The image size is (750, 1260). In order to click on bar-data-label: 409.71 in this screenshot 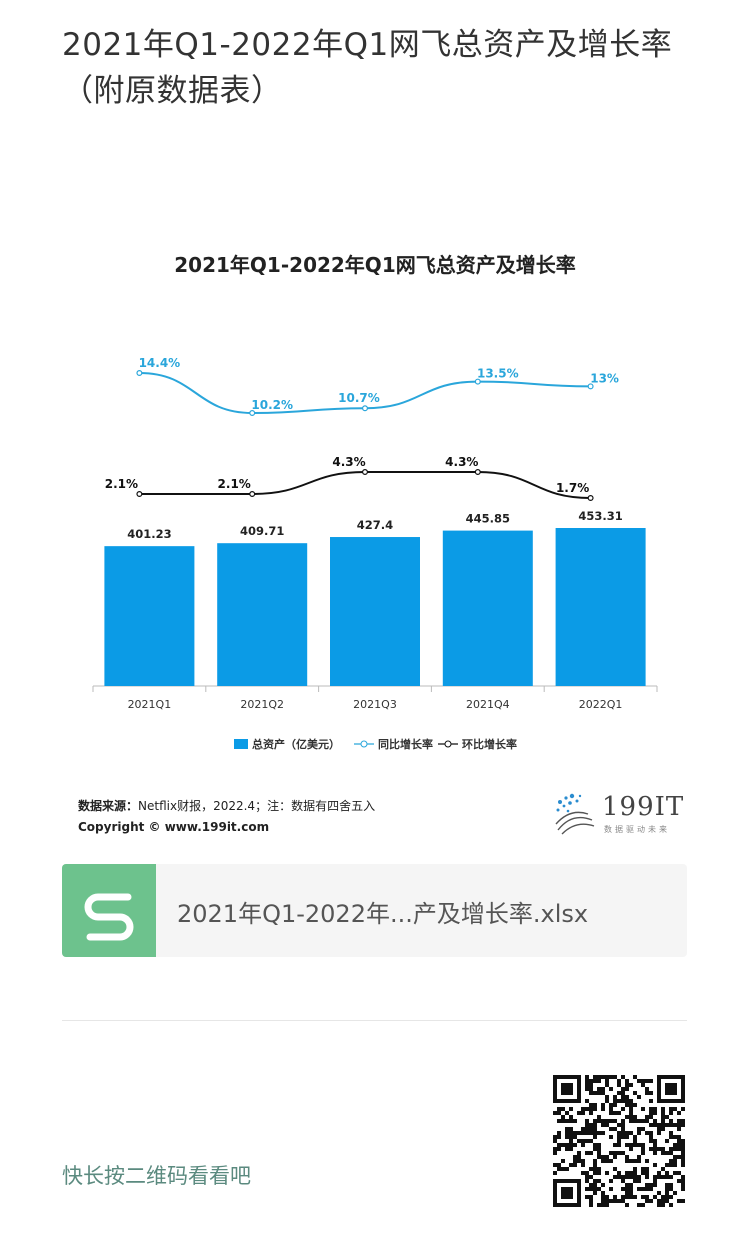, I will do `click(262, 531)`.